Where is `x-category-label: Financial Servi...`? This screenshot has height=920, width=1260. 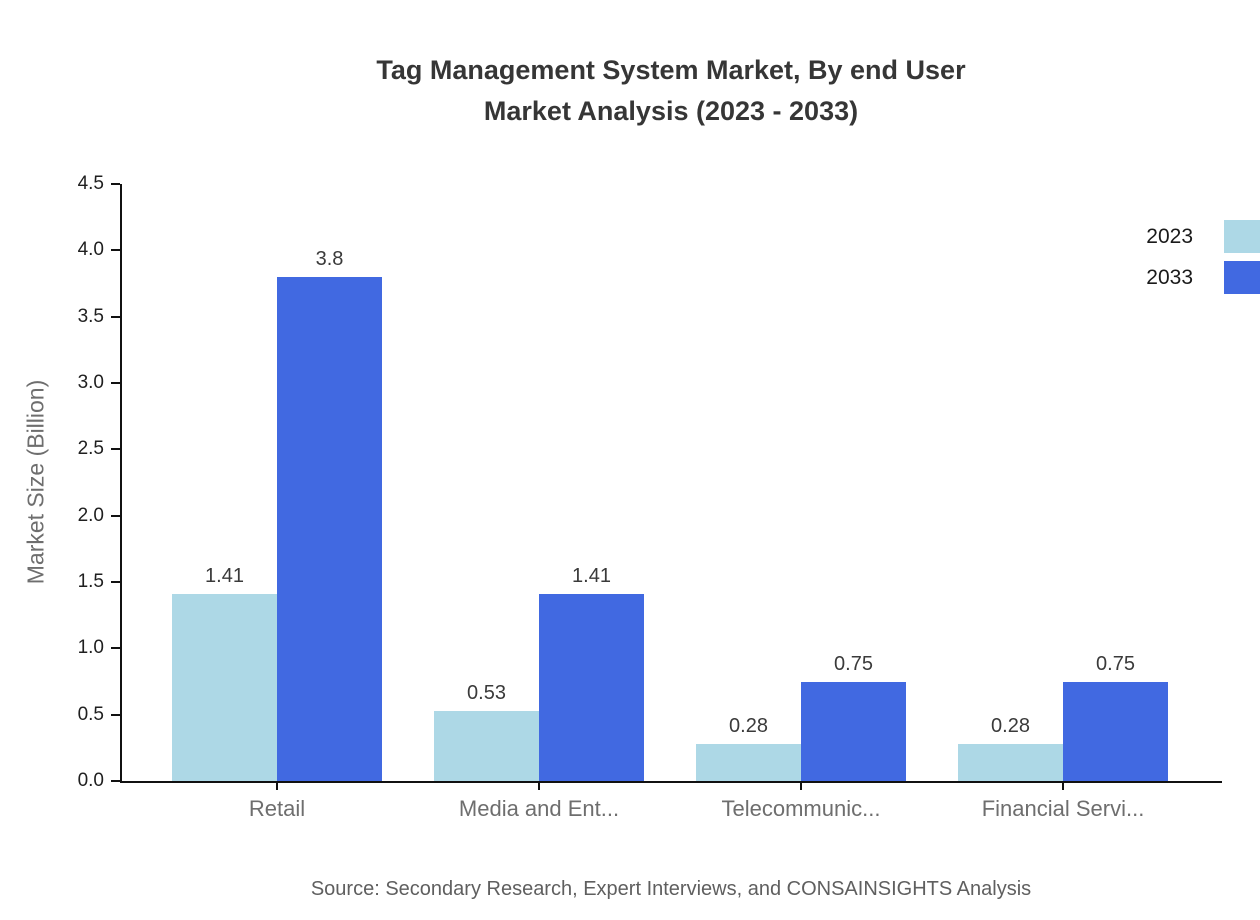
x-category-label: Financial Servi... is located at coordinates (1063, 808).